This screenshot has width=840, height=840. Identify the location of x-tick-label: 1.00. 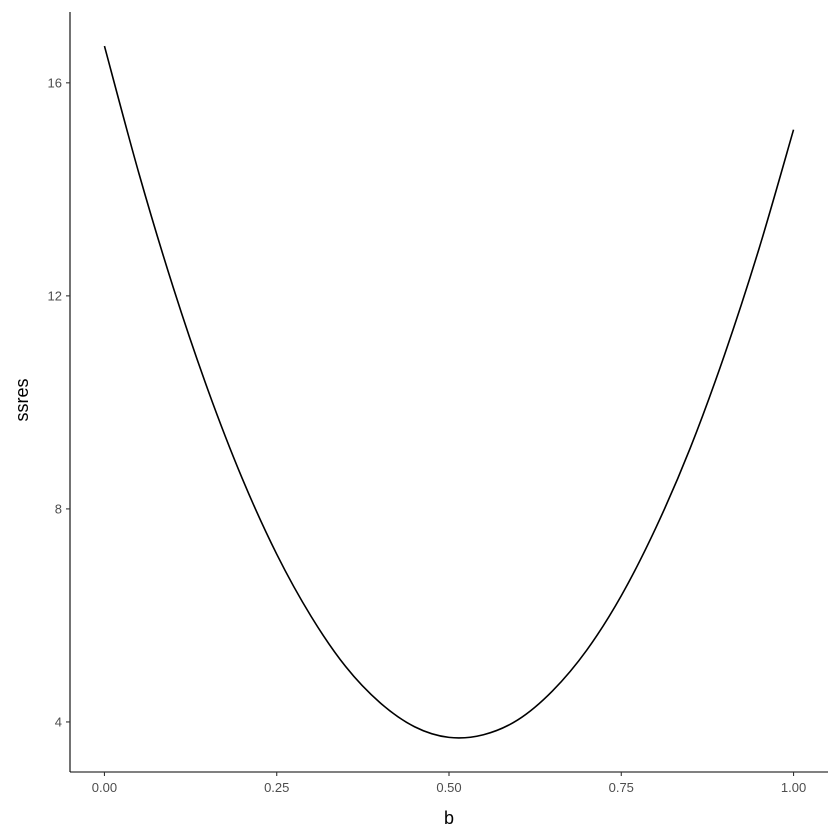
(793, 787).